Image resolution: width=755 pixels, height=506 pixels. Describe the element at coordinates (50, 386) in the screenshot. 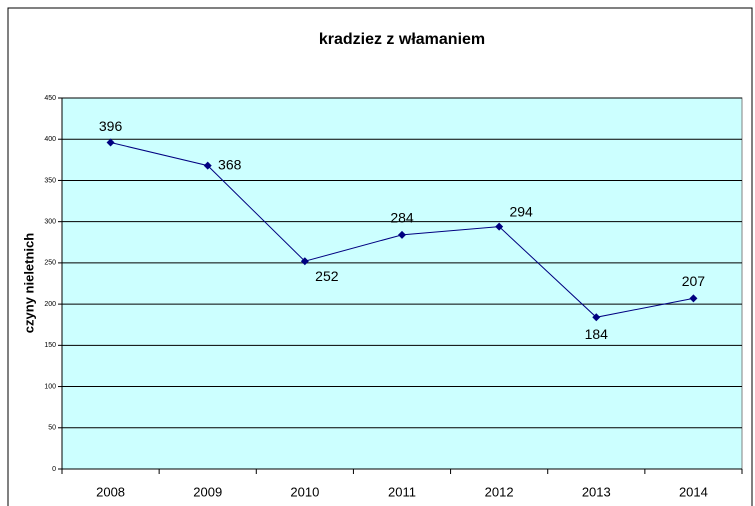

I see `y-tick-label: 100` at that location.